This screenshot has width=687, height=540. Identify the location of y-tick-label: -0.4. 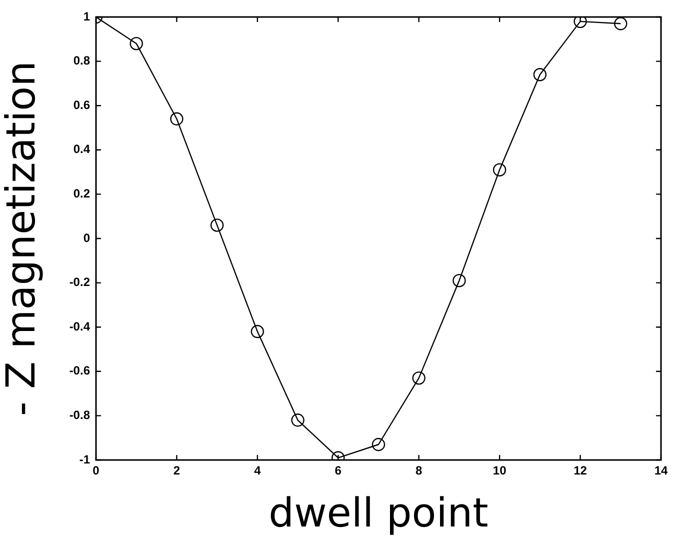
(79, 326).